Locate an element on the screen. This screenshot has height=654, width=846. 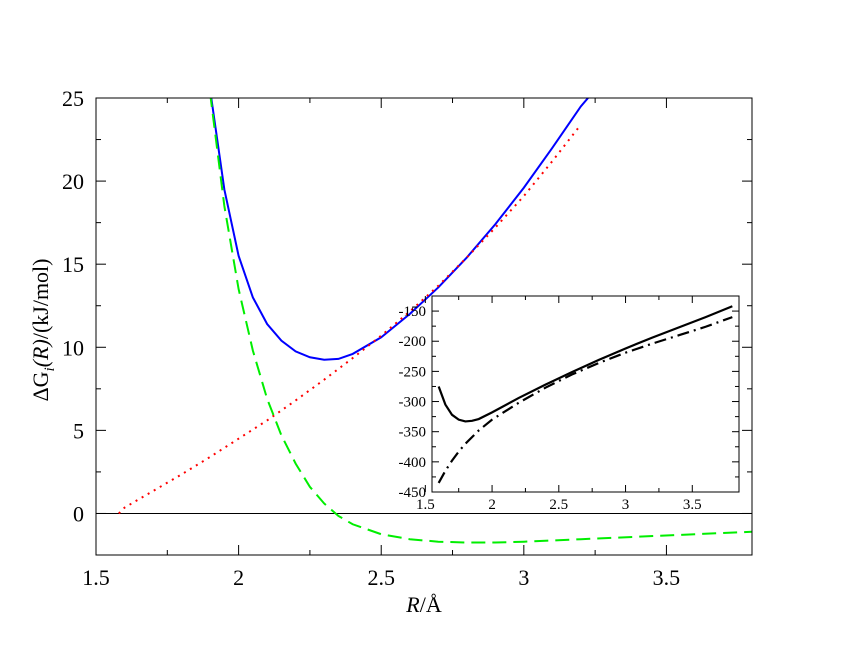
main-x-tick-label: 2 is located at coordinates (238, 577).